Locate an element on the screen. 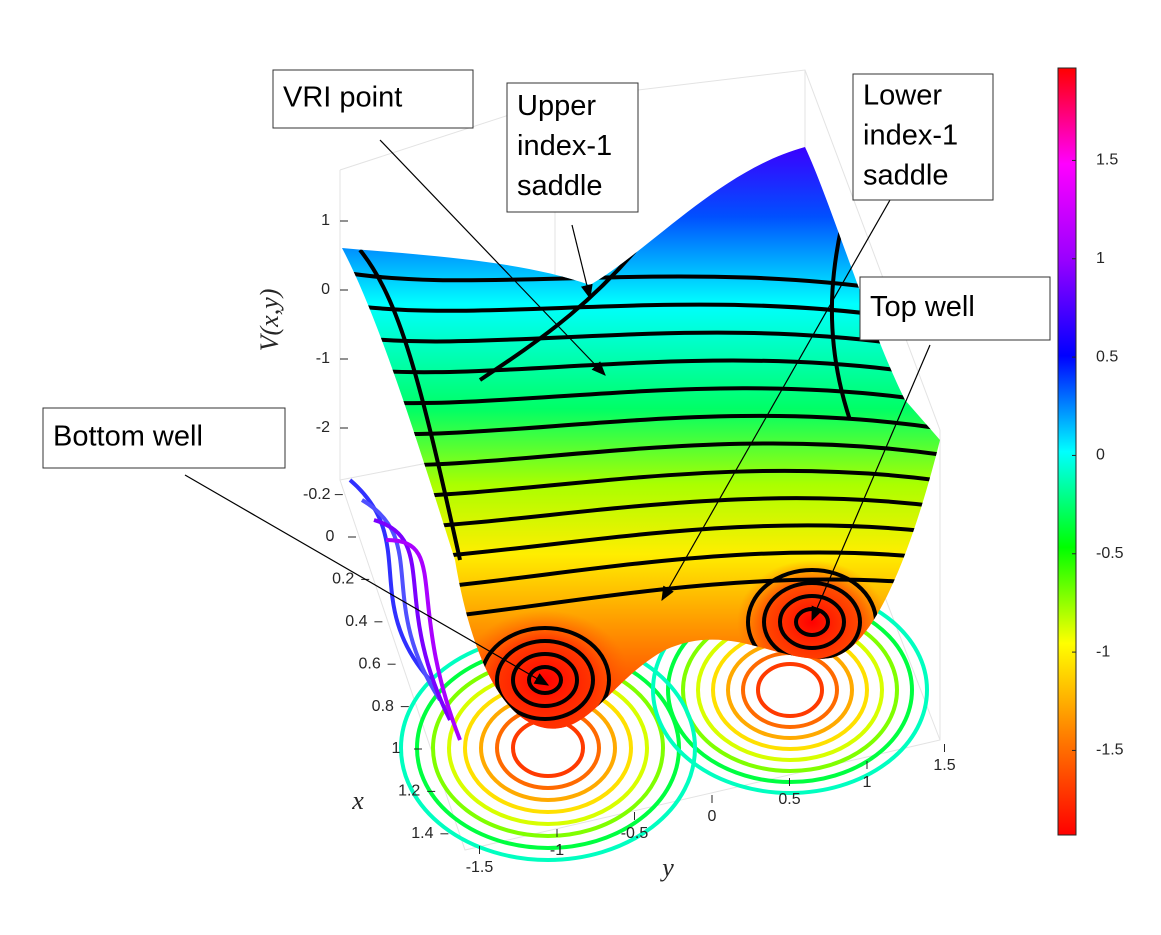 The image size is (1161, 935). z-tick-label: -2 is located at coordinates (323, 427).